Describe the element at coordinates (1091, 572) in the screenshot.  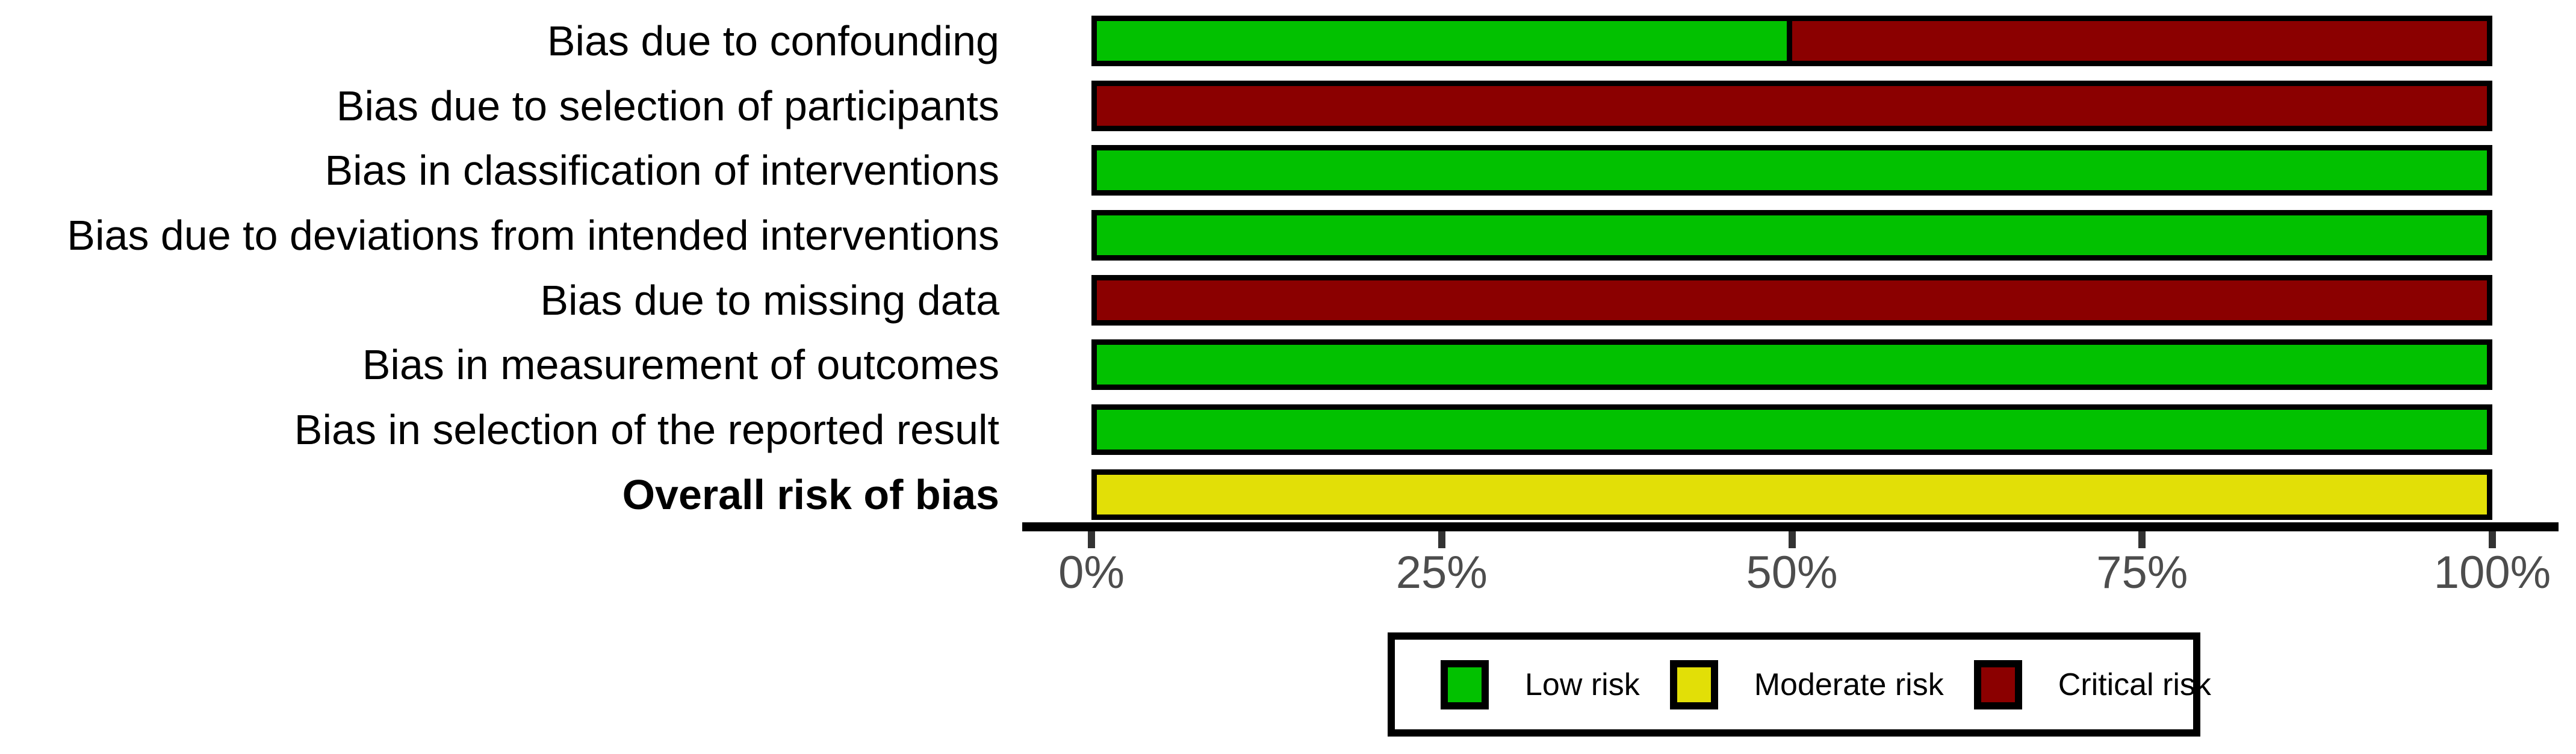
I see `axis-tick-label-0: 0%` at that location.